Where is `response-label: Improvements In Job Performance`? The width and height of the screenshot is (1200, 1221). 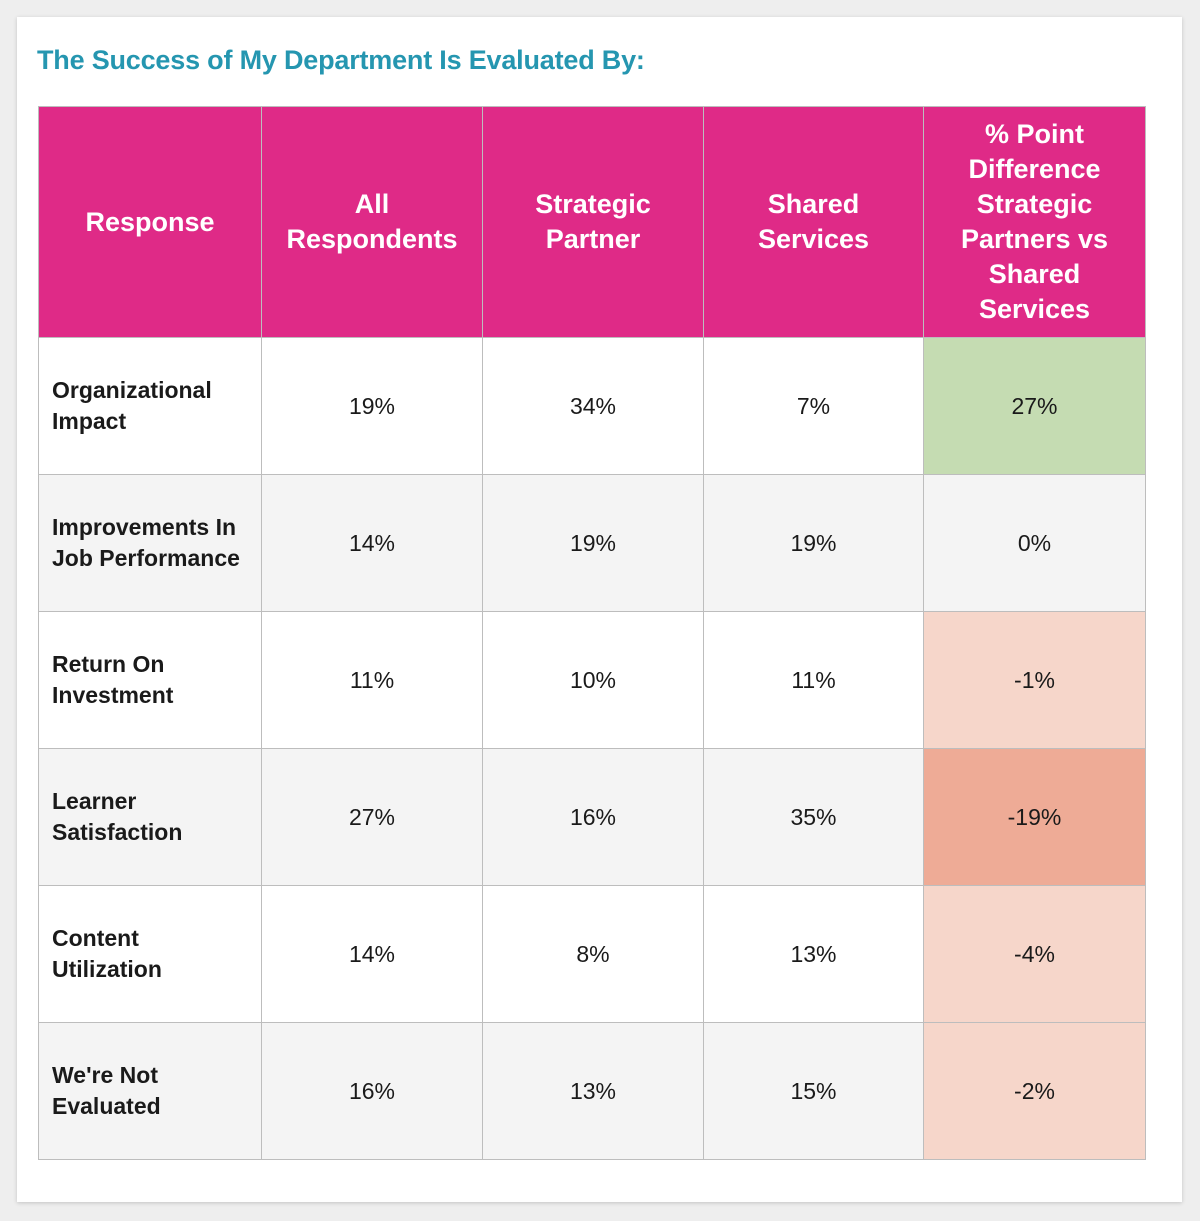
response-label: Improvements In Job Performance is located at coordinates (150, 543).